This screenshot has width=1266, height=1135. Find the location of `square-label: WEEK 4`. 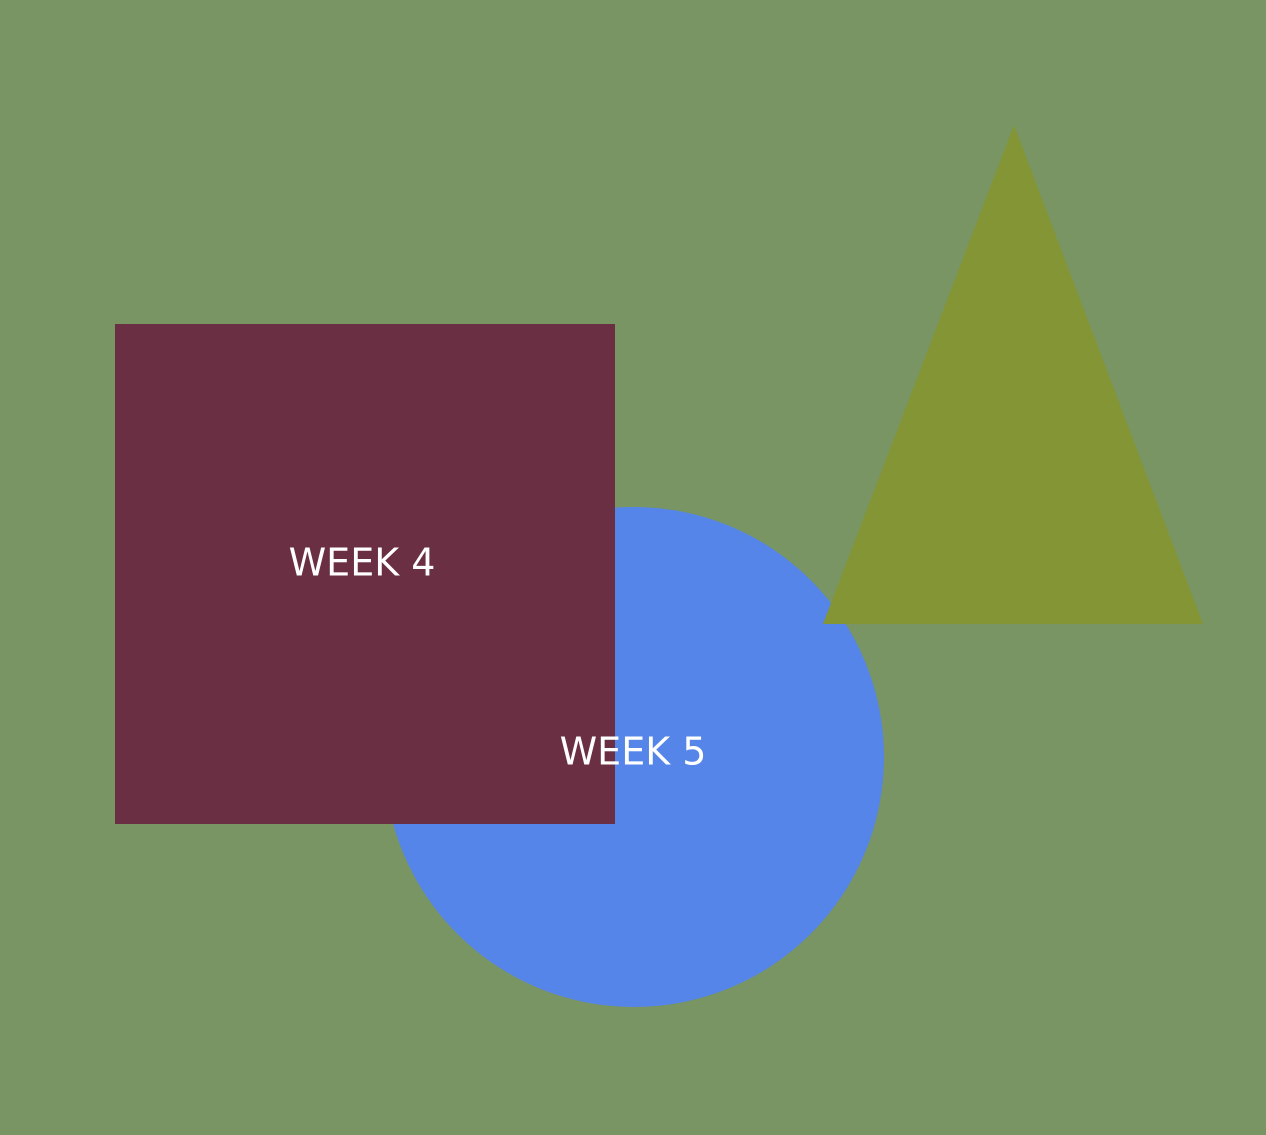

square-label: WEEK 4 is located at coordinates (362, 563).